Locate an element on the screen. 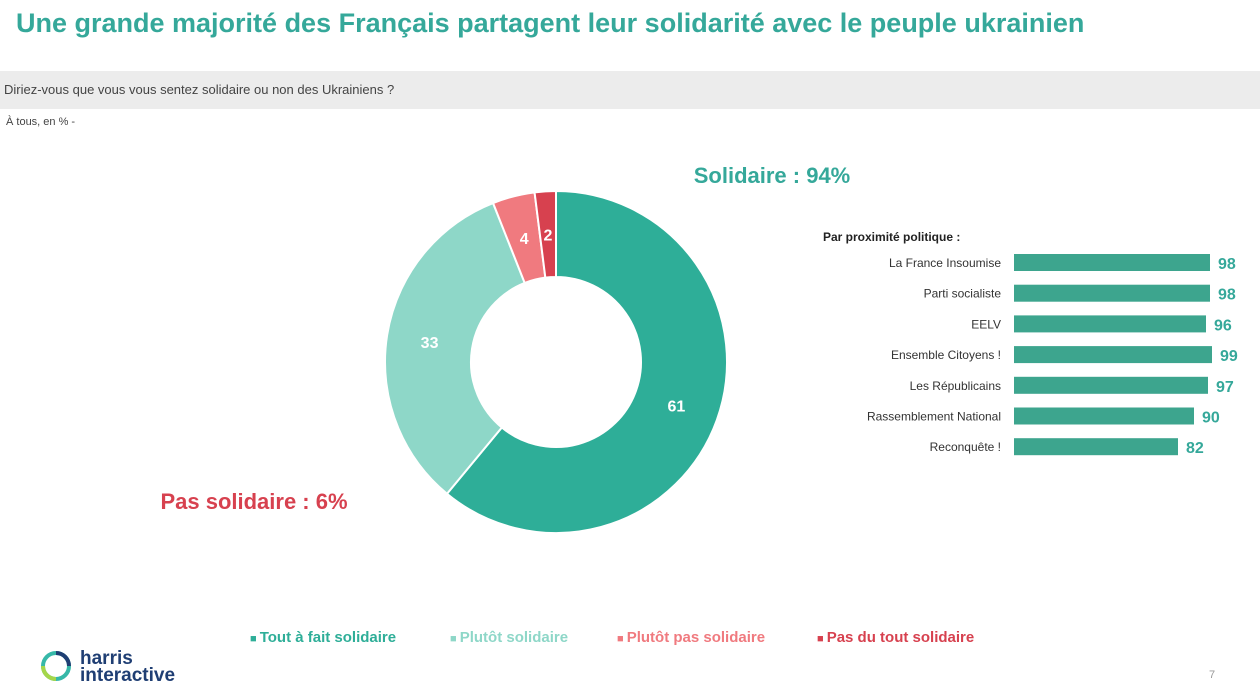 Image resolution: width=1260 pixels, height=698 pixels. bar-category-label: Les Républicains is located at coordinates (955, 386).